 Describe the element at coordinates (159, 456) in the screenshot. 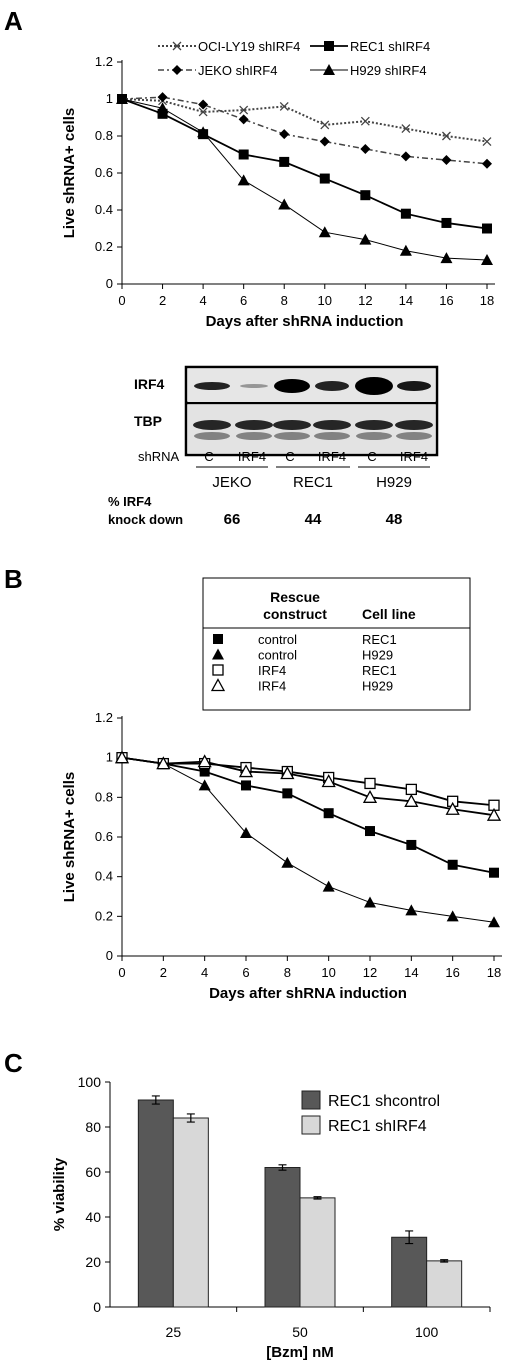

I see `shrna-label: shRNA` at that location.